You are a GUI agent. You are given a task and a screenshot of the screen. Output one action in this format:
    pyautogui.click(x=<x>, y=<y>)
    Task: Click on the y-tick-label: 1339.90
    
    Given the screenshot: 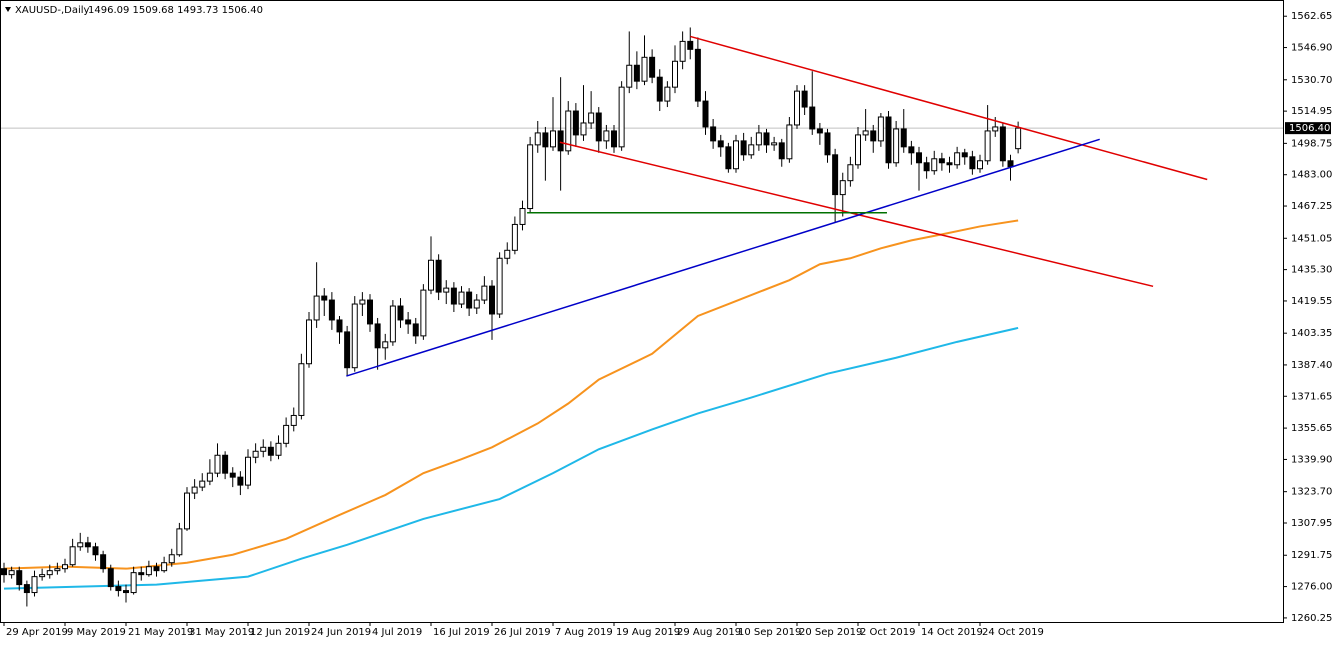 What is the action you would take?
    pyautogui.click(x=1311, y=459)
    